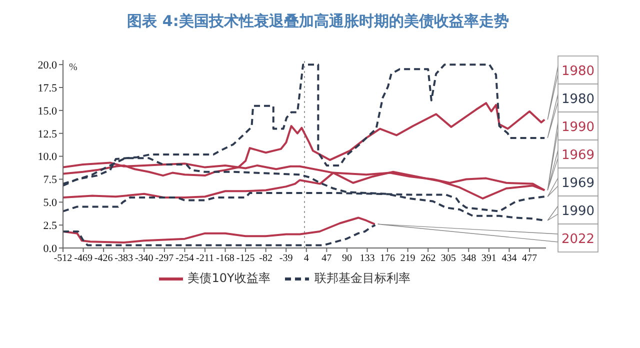 The height and width of the screenshot is (348, 640). What do you see at coordinates (487, 238) in the screenshot?
I see `label-callout: 2022` at bounding box center [487, 238].